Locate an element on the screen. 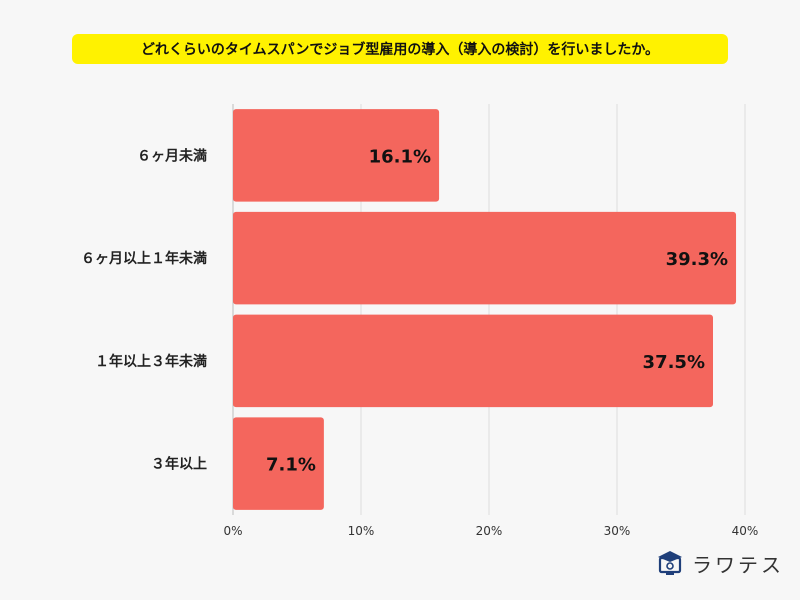 The image size is (800, 600). brand-name: ラワテス is located at coordinates (738, 564).